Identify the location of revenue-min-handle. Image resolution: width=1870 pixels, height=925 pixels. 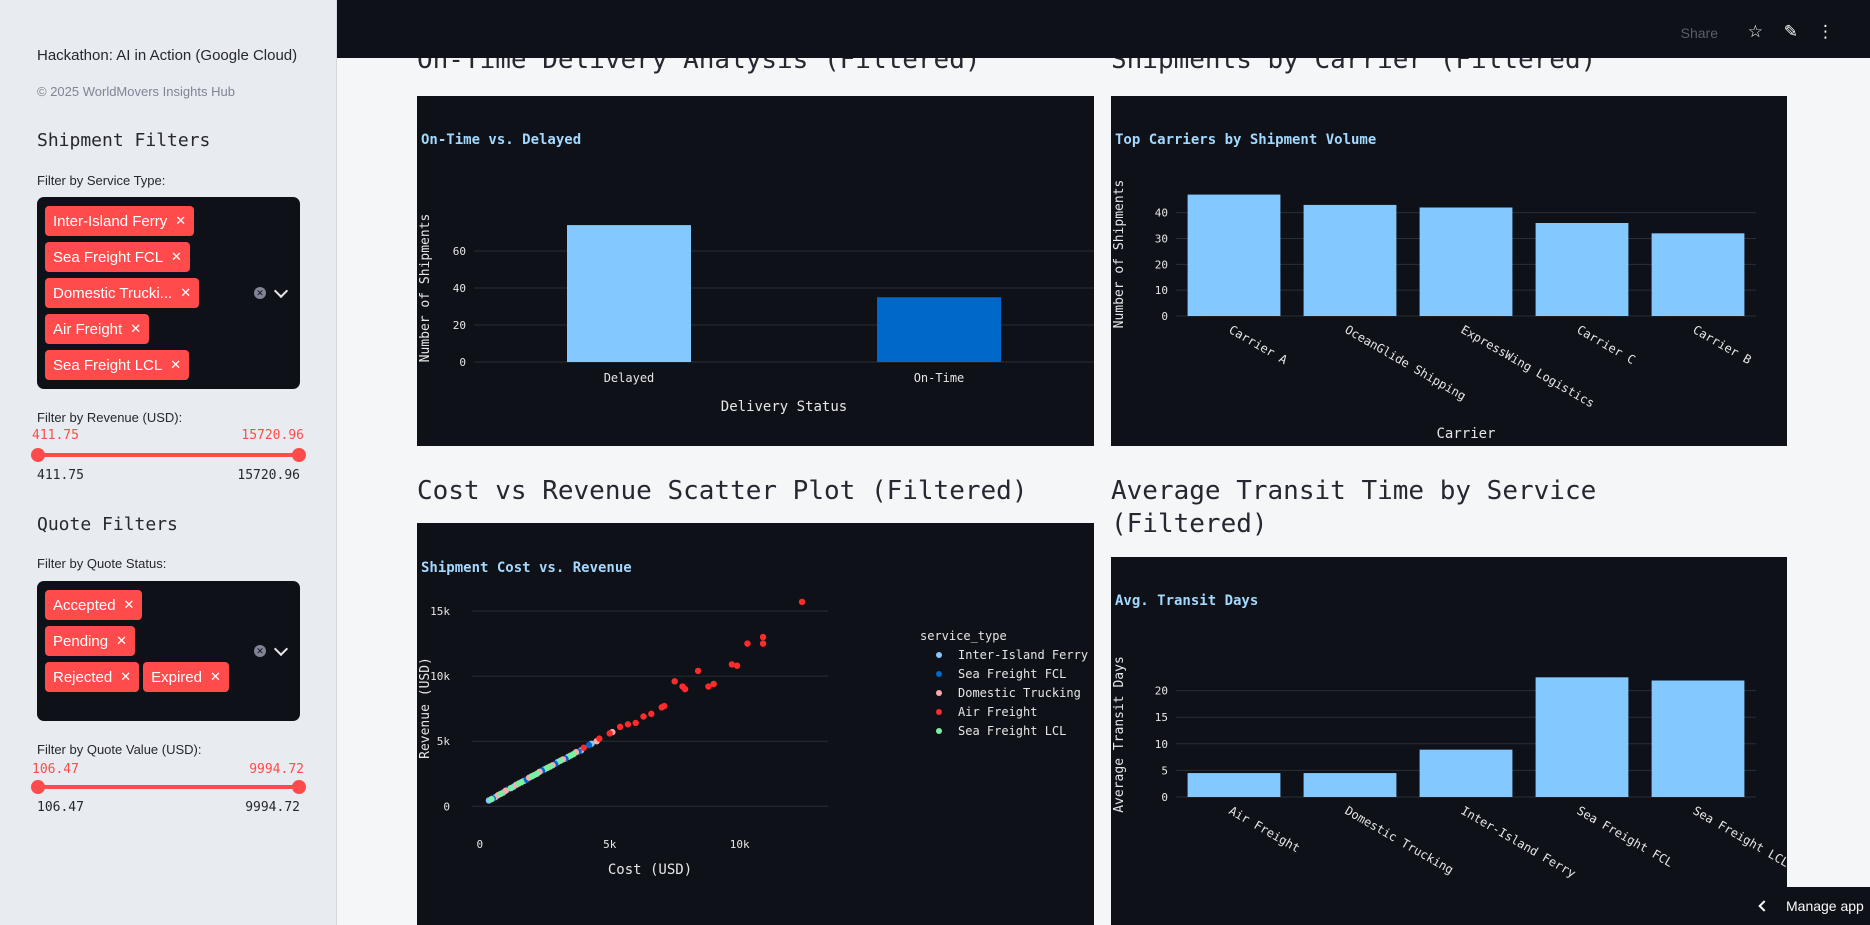
(38, 455).